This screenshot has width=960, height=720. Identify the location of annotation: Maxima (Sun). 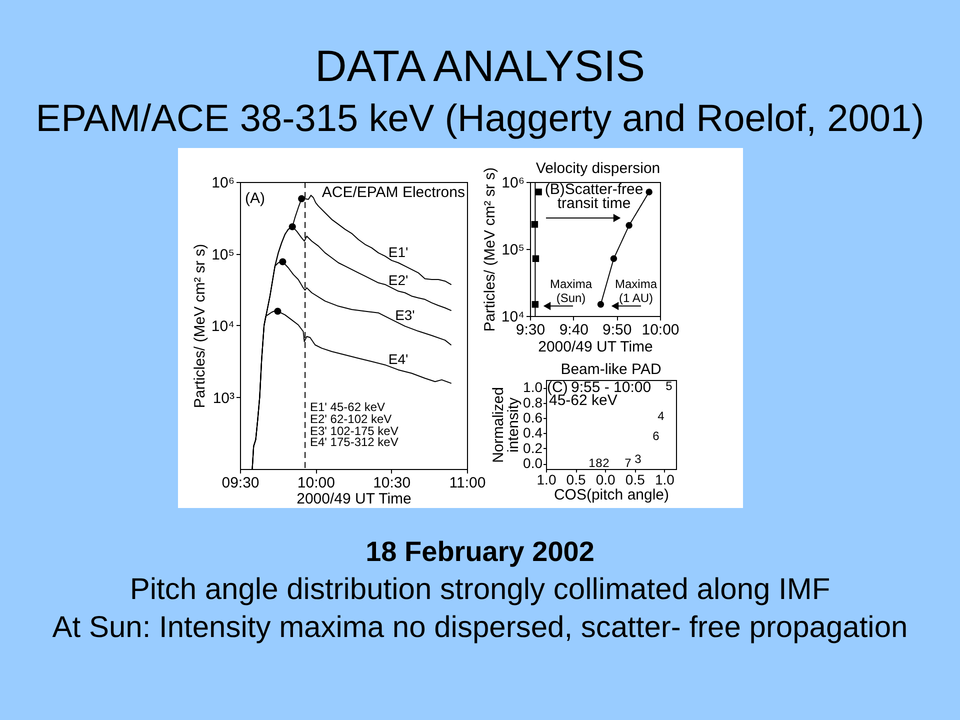
(571, 291).